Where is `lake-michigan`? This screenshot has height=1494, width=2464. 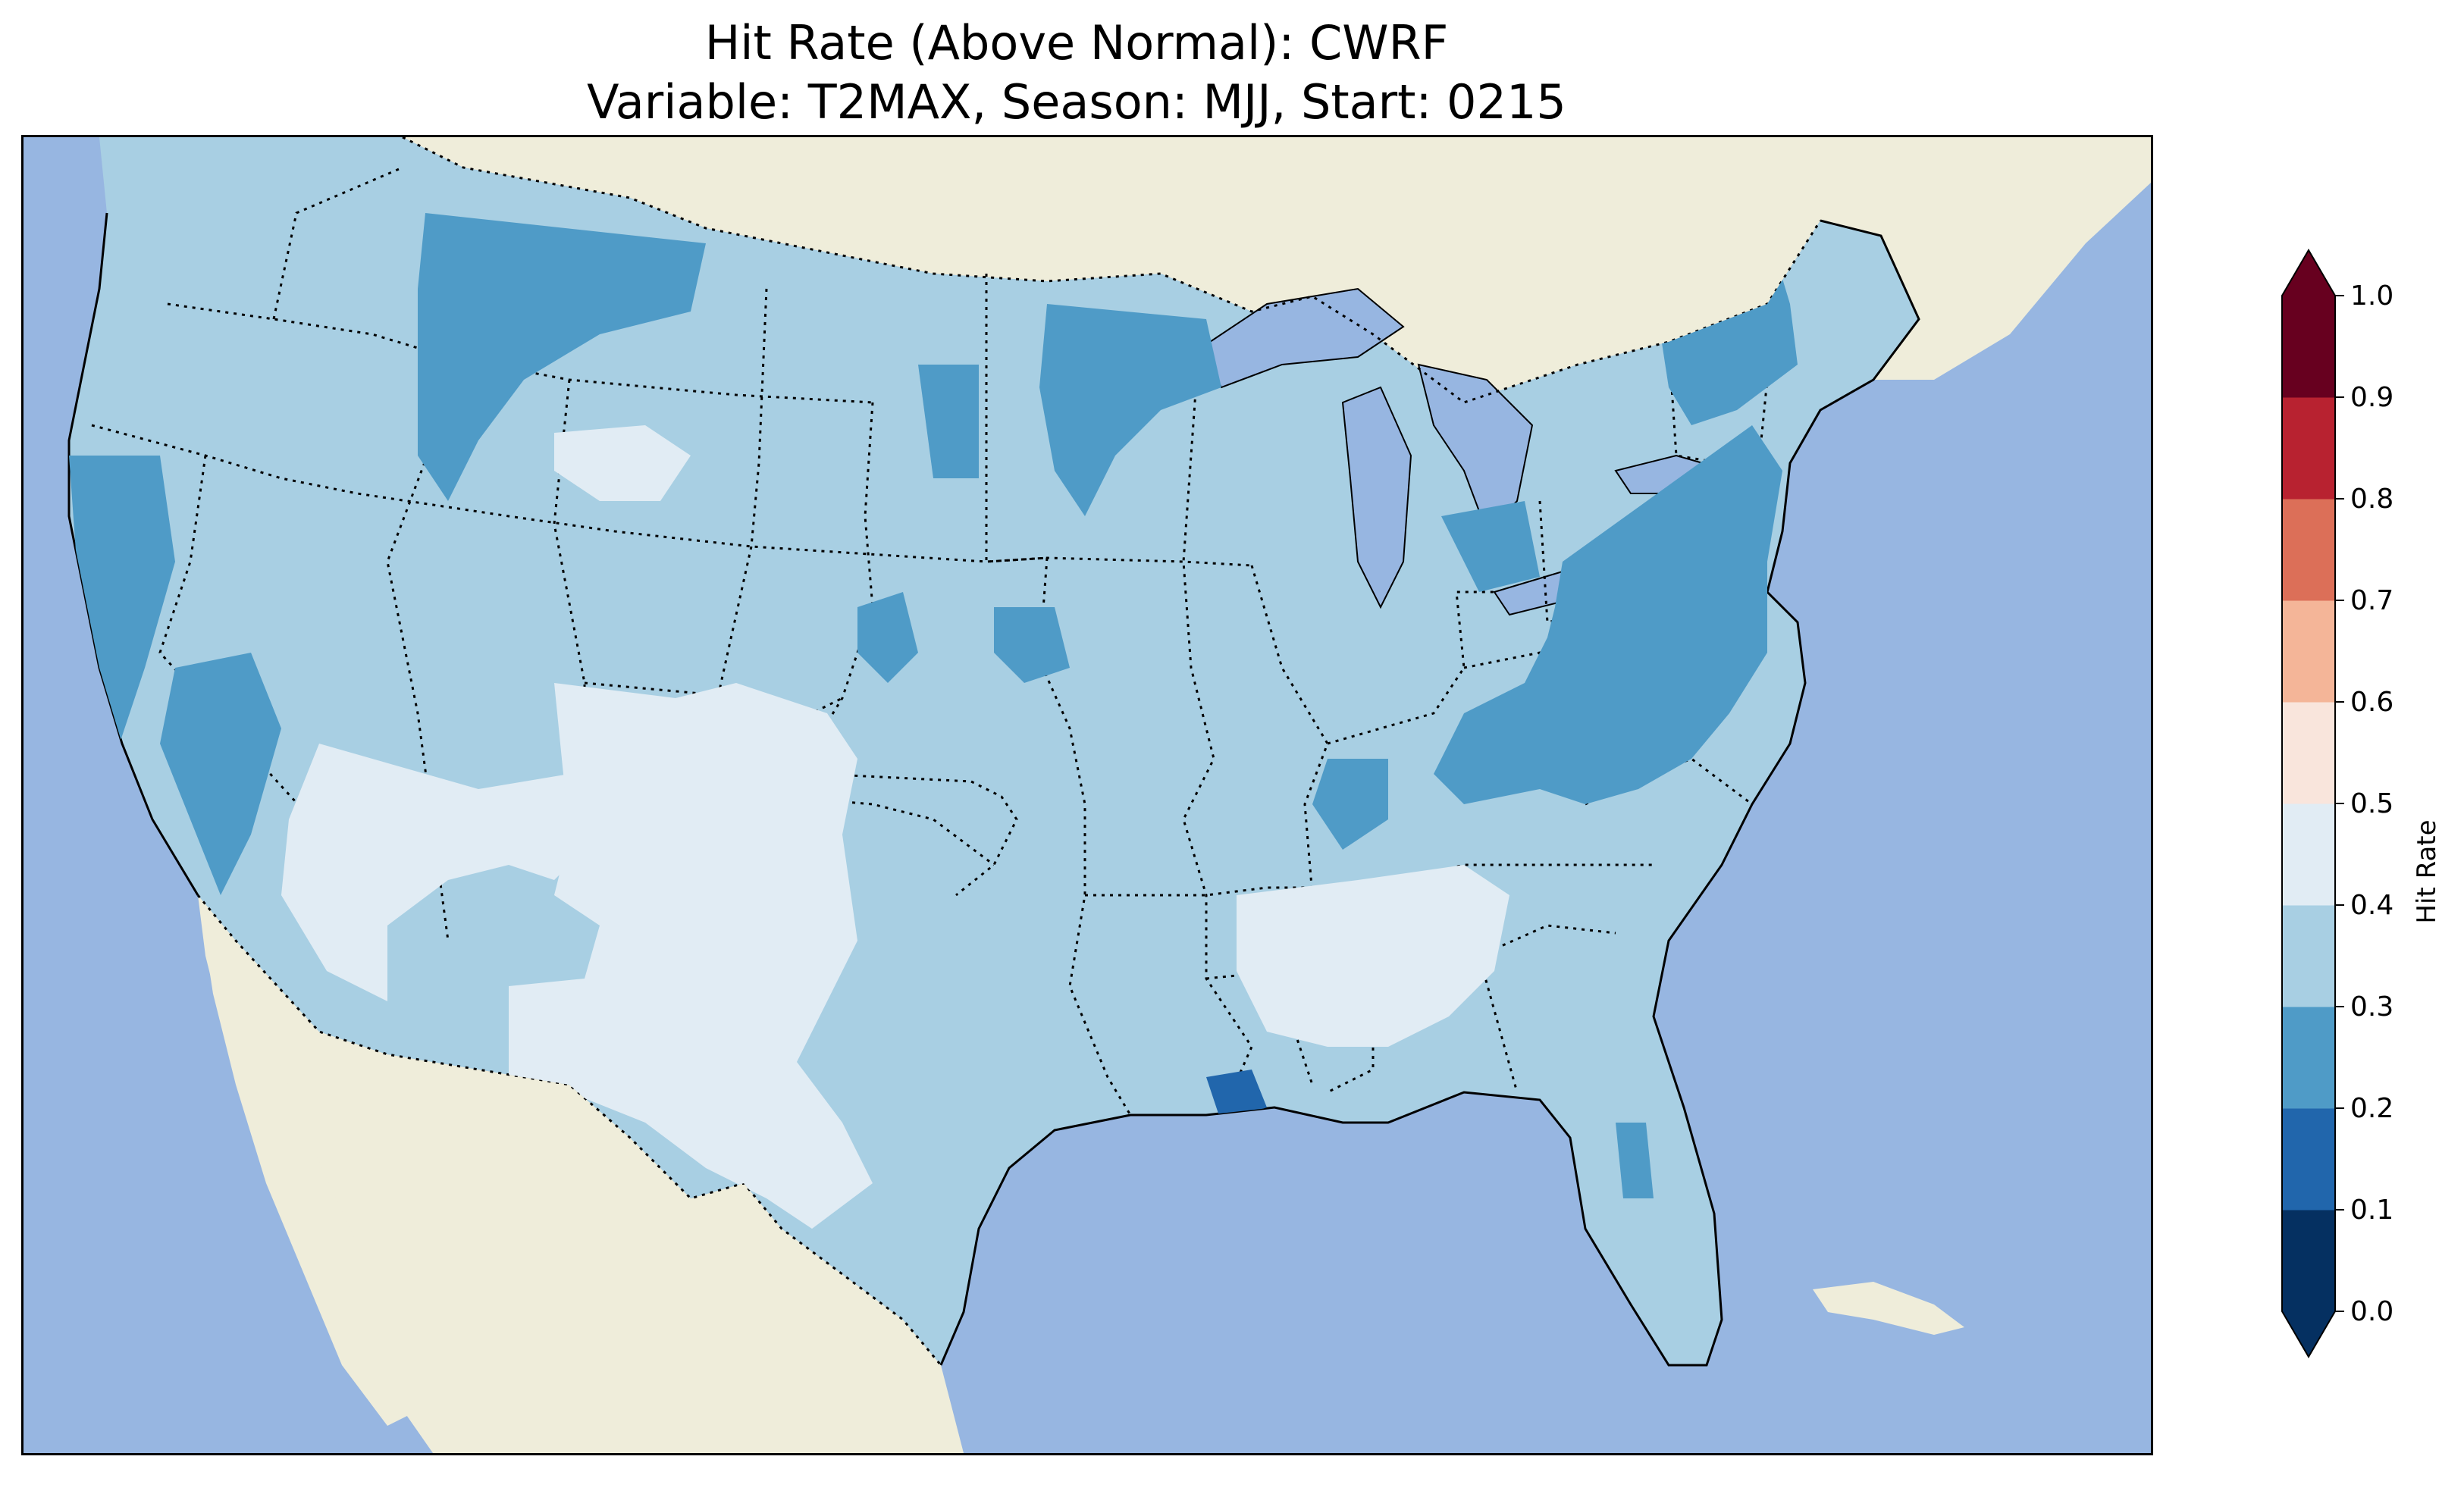 lake-michigan is located at coordinates (1377, 497).